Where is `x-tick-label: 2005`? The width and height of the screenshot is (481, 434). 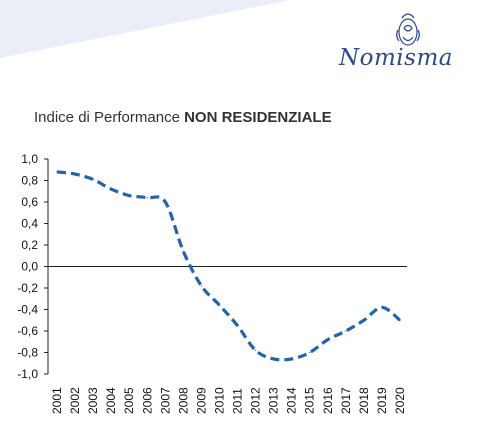 x-tick-label: 2005 is located at coordinates (129, 400).